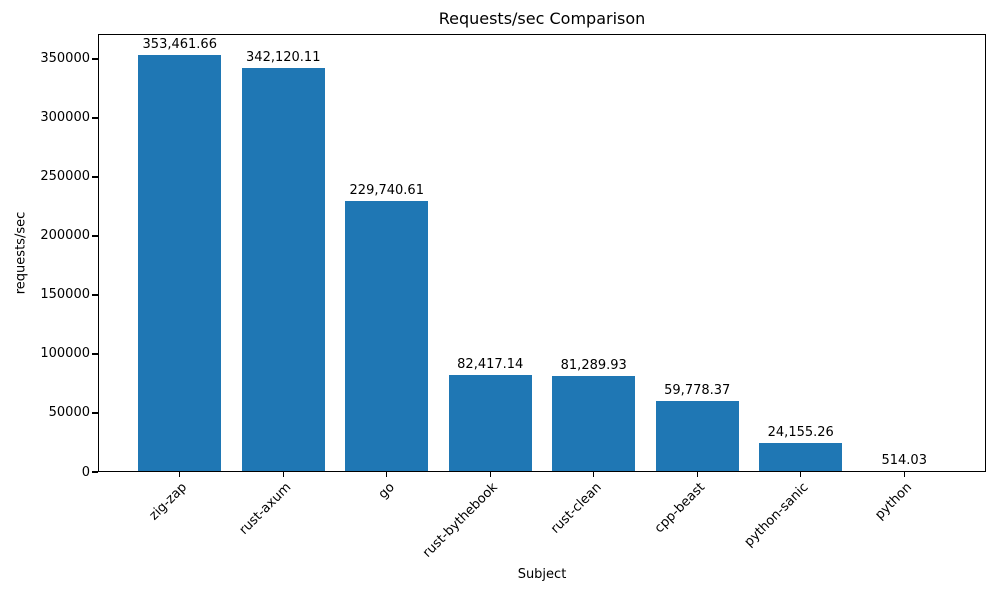 Image resolution: width=1000 pixels, height=600 pixels. What do you see at coordinates (265, 509) in the screenshot?
I see `x-tick-label: rust-axum` at bounding box center [265, 509].